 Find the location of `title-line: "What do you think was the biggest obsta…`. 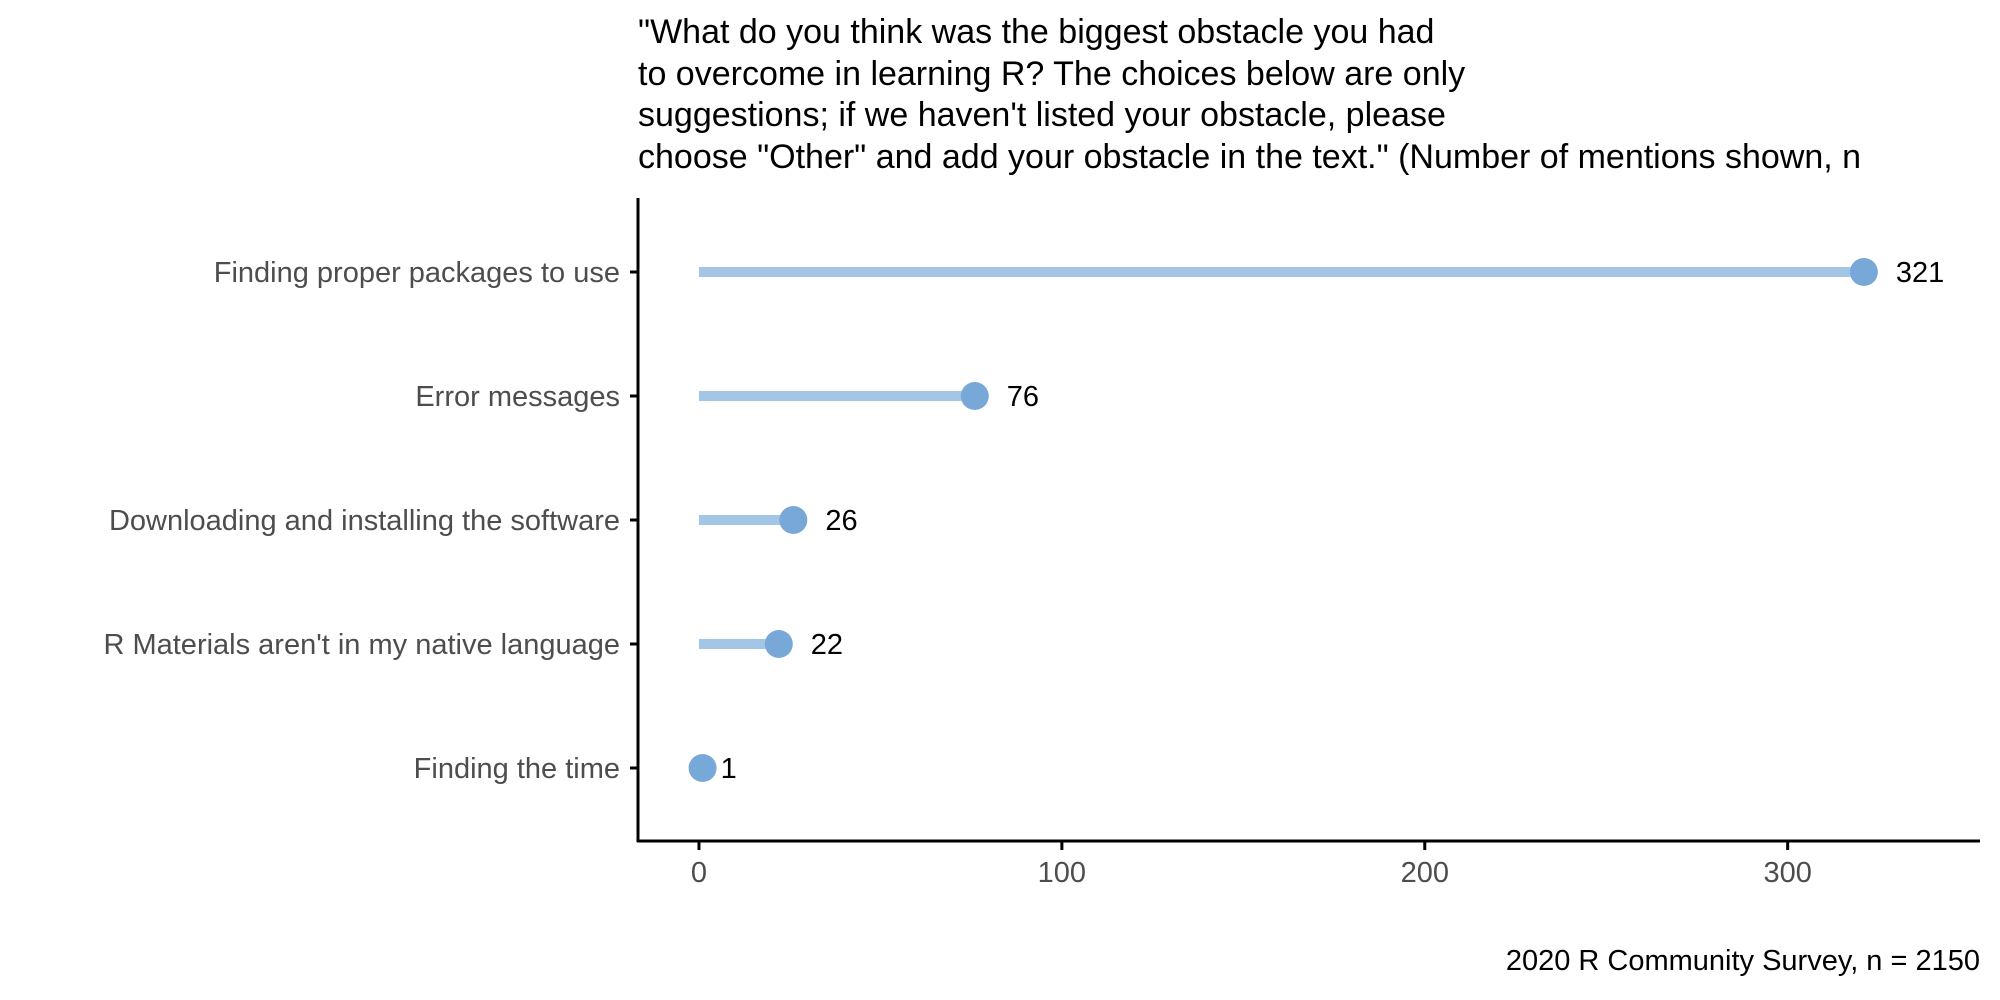

title-line: "What do you think was the biggest obsta… is located at coordinates (1036, 32).